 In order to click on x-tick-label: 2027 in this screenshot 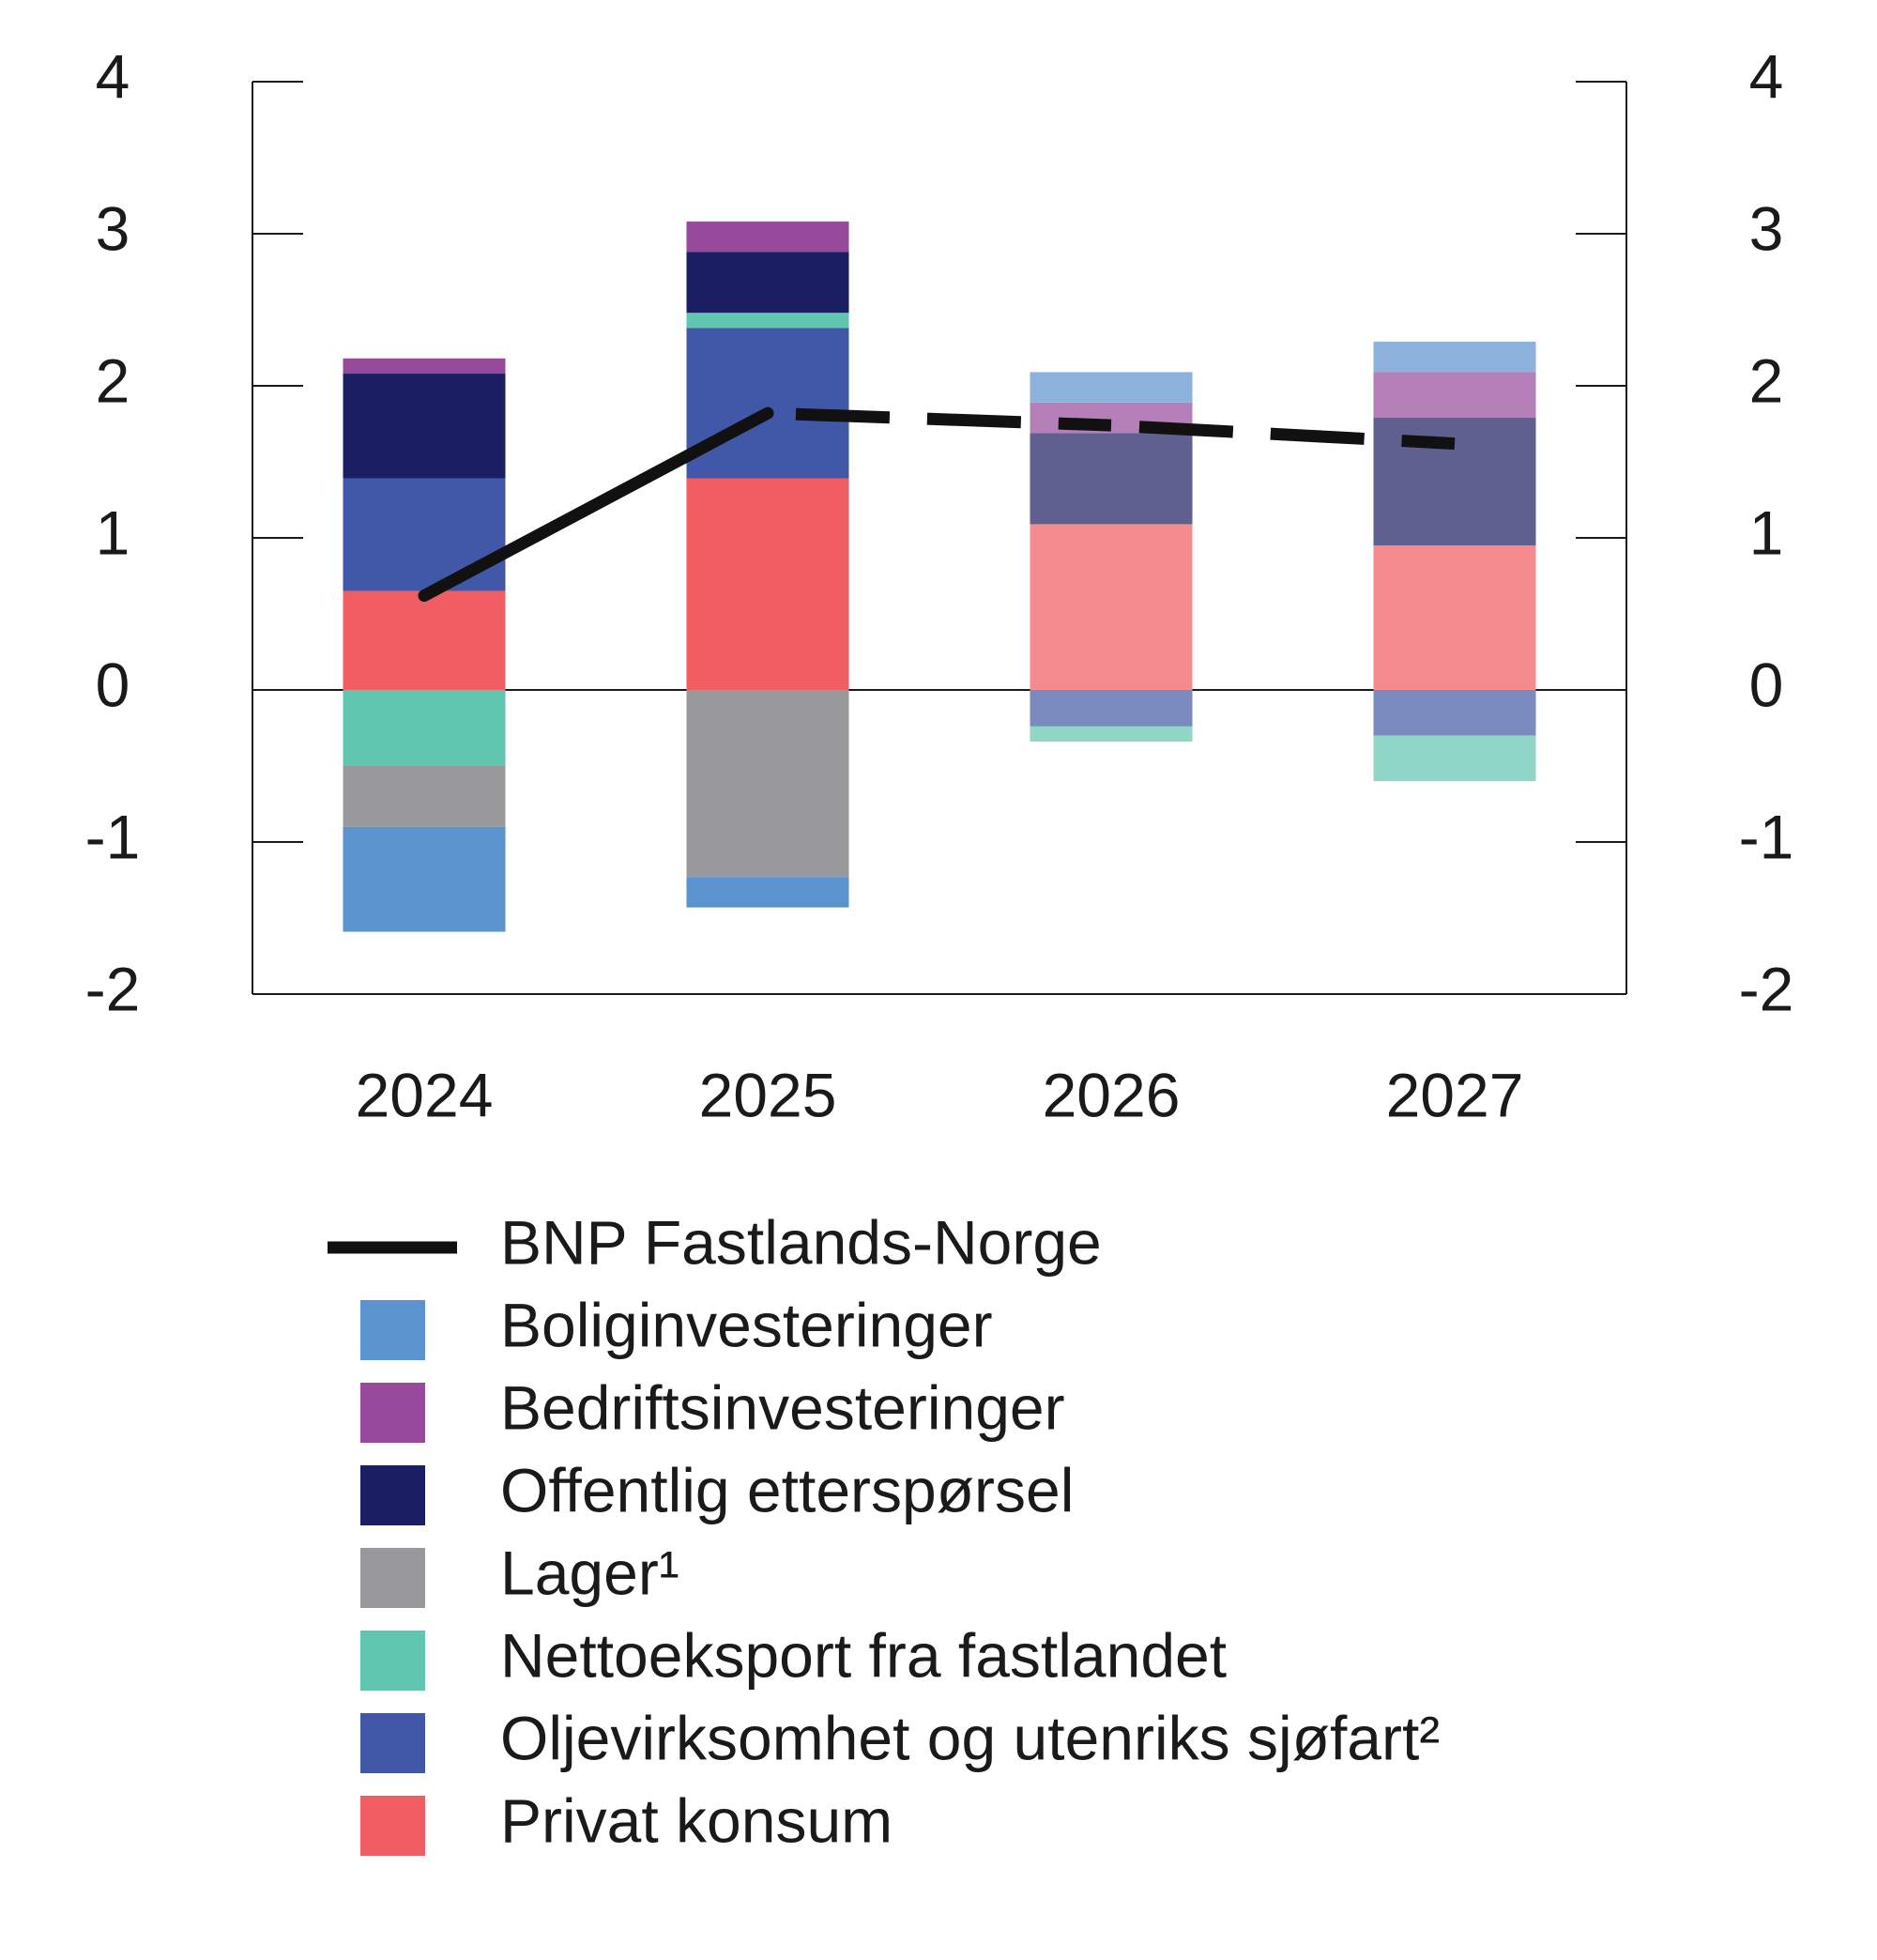, I will do `click(1455, 1094)`.